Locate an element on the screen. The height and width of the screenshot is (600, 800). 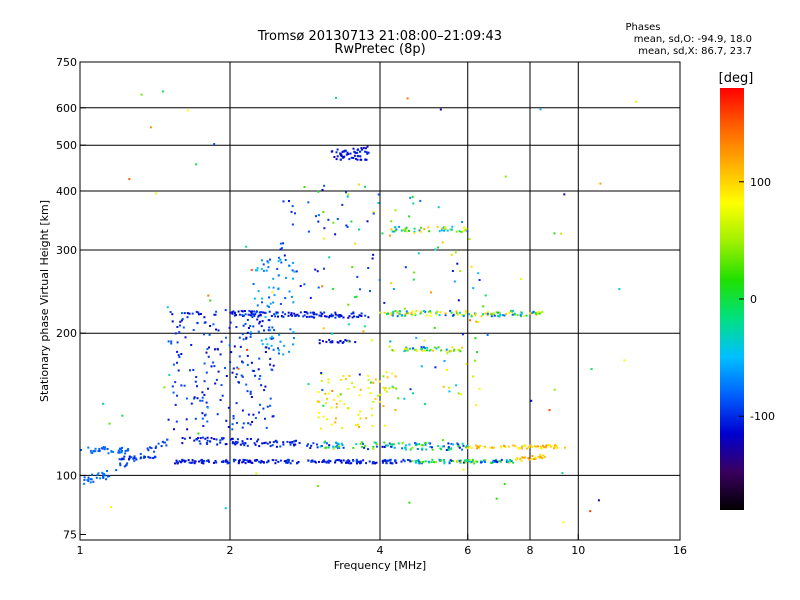
y-axis-ticks: 75 100 200 300 400 500 600 750 is located at coordinates (71, 298).